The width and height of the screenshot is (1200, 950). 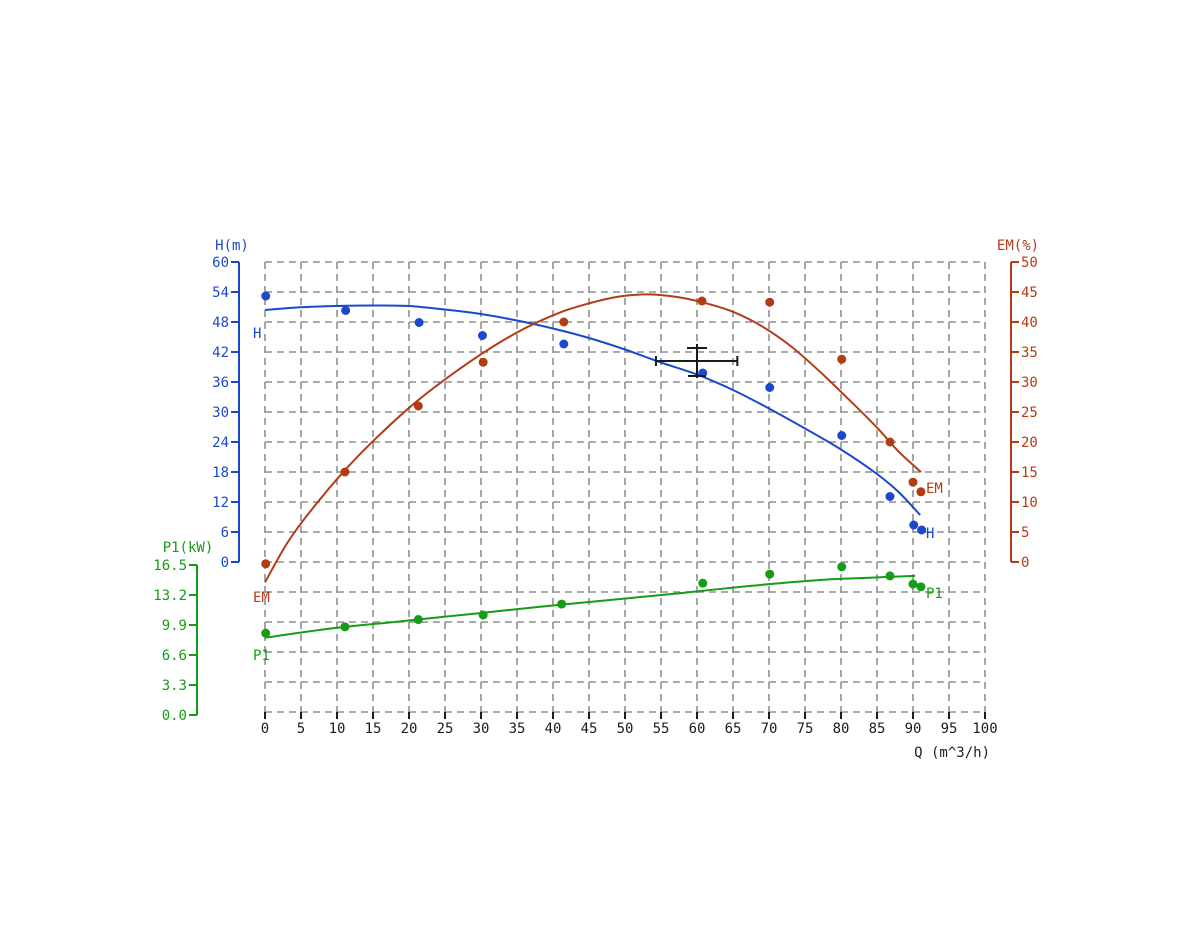 I want to click on em-tick-label: 35, so click(x=1029, y=353).